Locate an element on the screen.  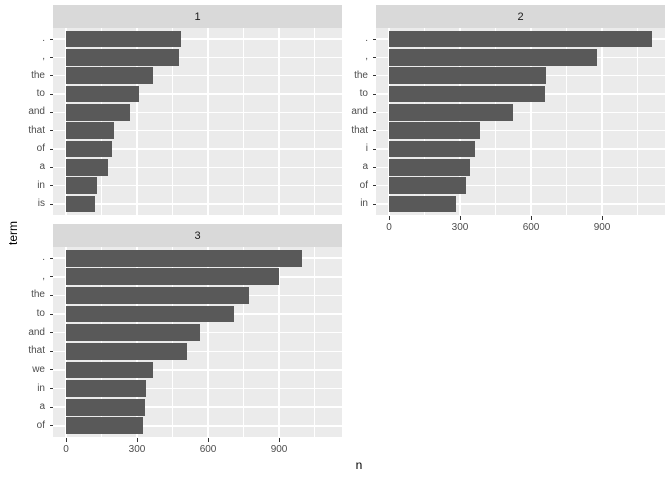
x-tick-label: 900 is located at coordinates (279, 449).